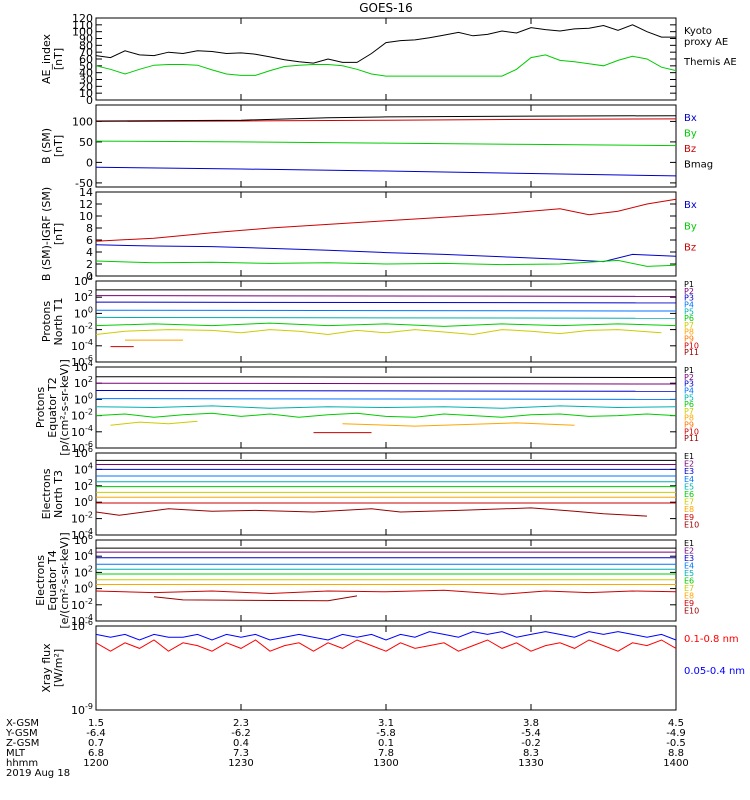 This screenshot has height=800, width=750. I want to click on x-tick-value: 3.8, so click(531, 723).